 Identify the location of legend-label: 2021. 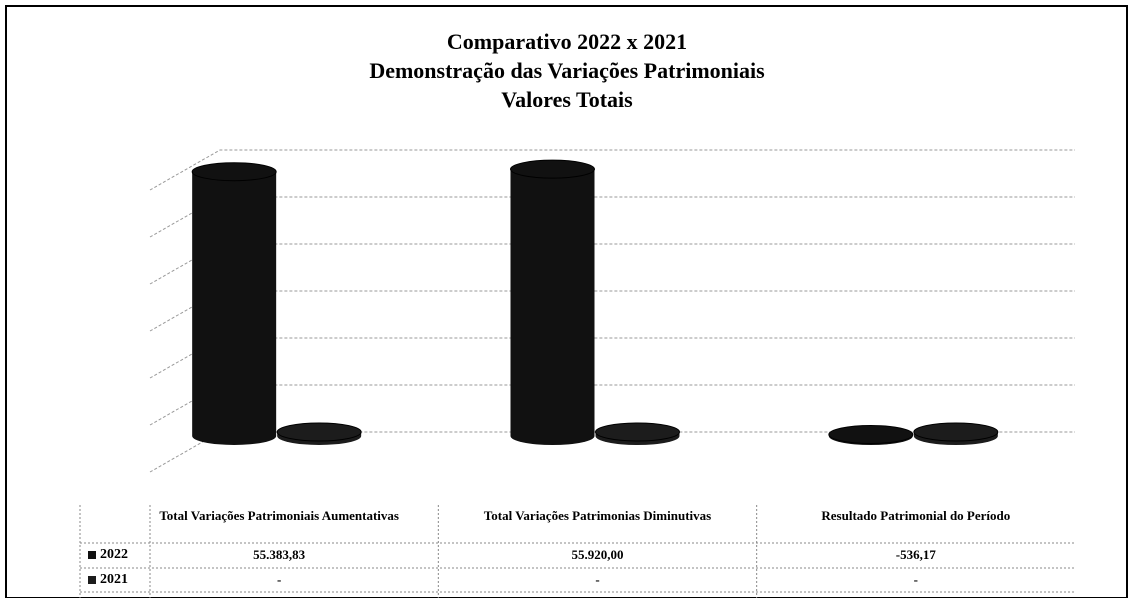
(114, 579).